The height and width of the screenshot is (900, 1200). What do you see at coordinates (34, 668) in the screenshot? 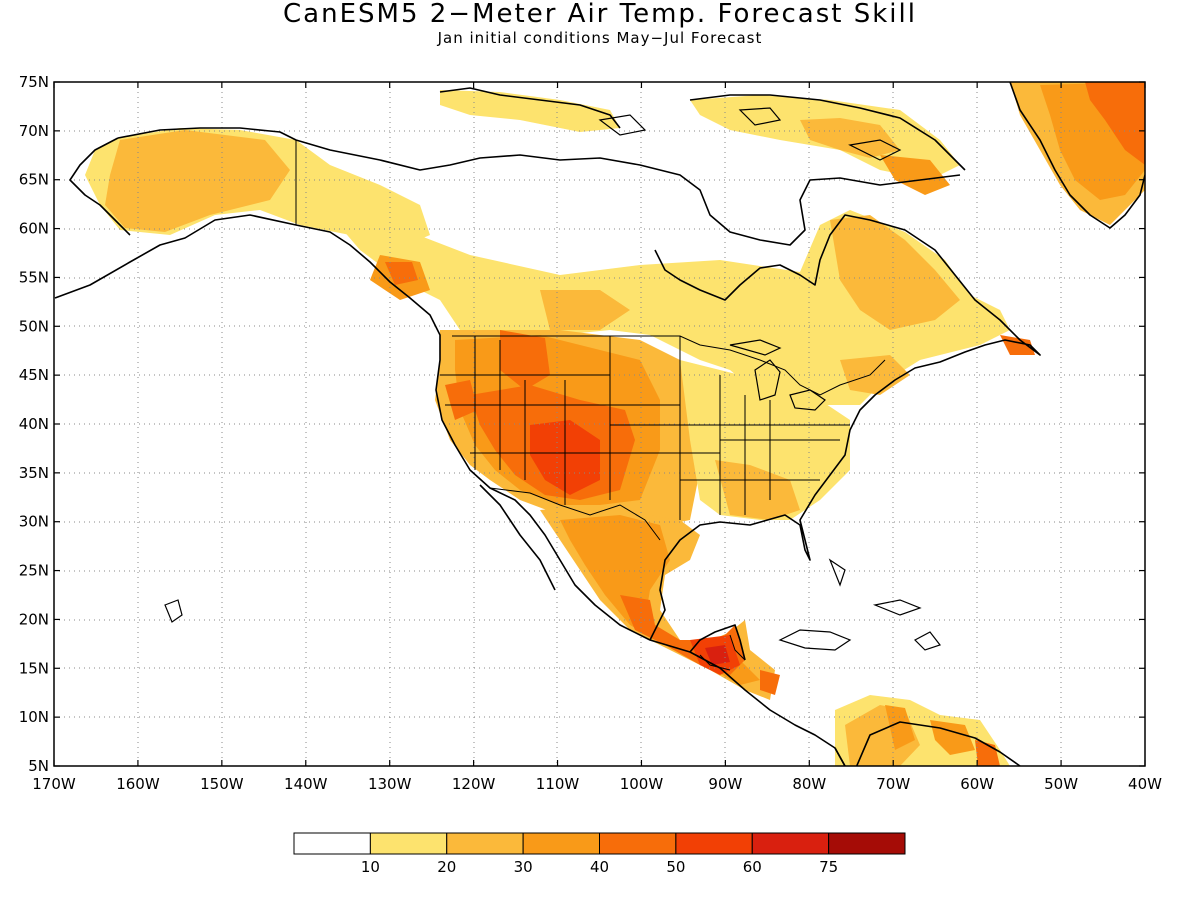
I see `lat-tick-label: 15N` at bounding box center [34, 668].